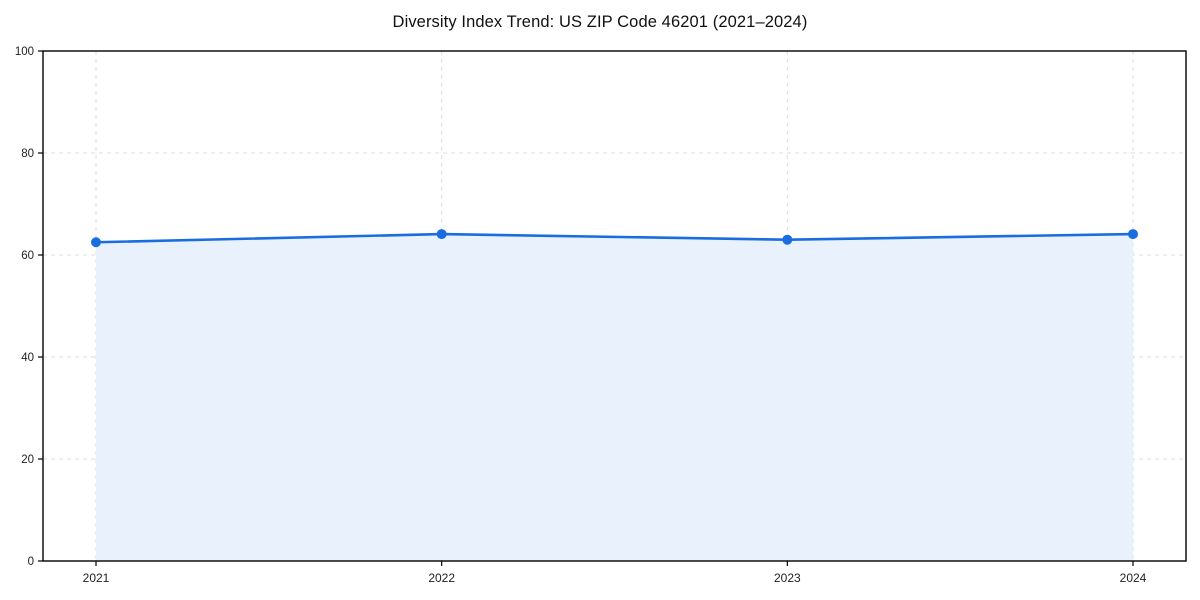 The height and width of the screenshot is (600, 1200). Describe the element at coordinates (614, 238) in the screenshot. I see `trend-line` at that location.